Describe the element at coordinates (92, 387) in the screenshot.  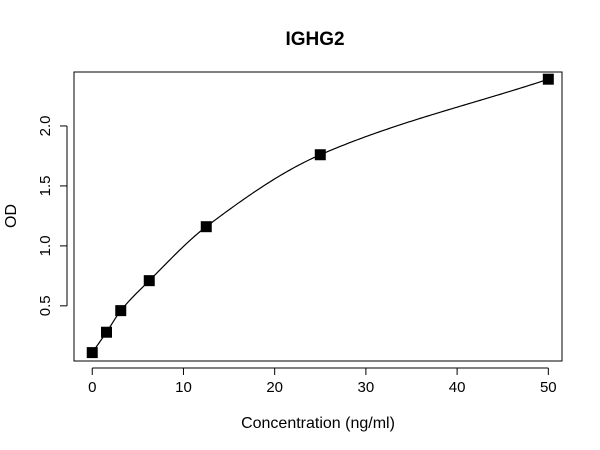
I see `x-tick-label: 0` at that location.